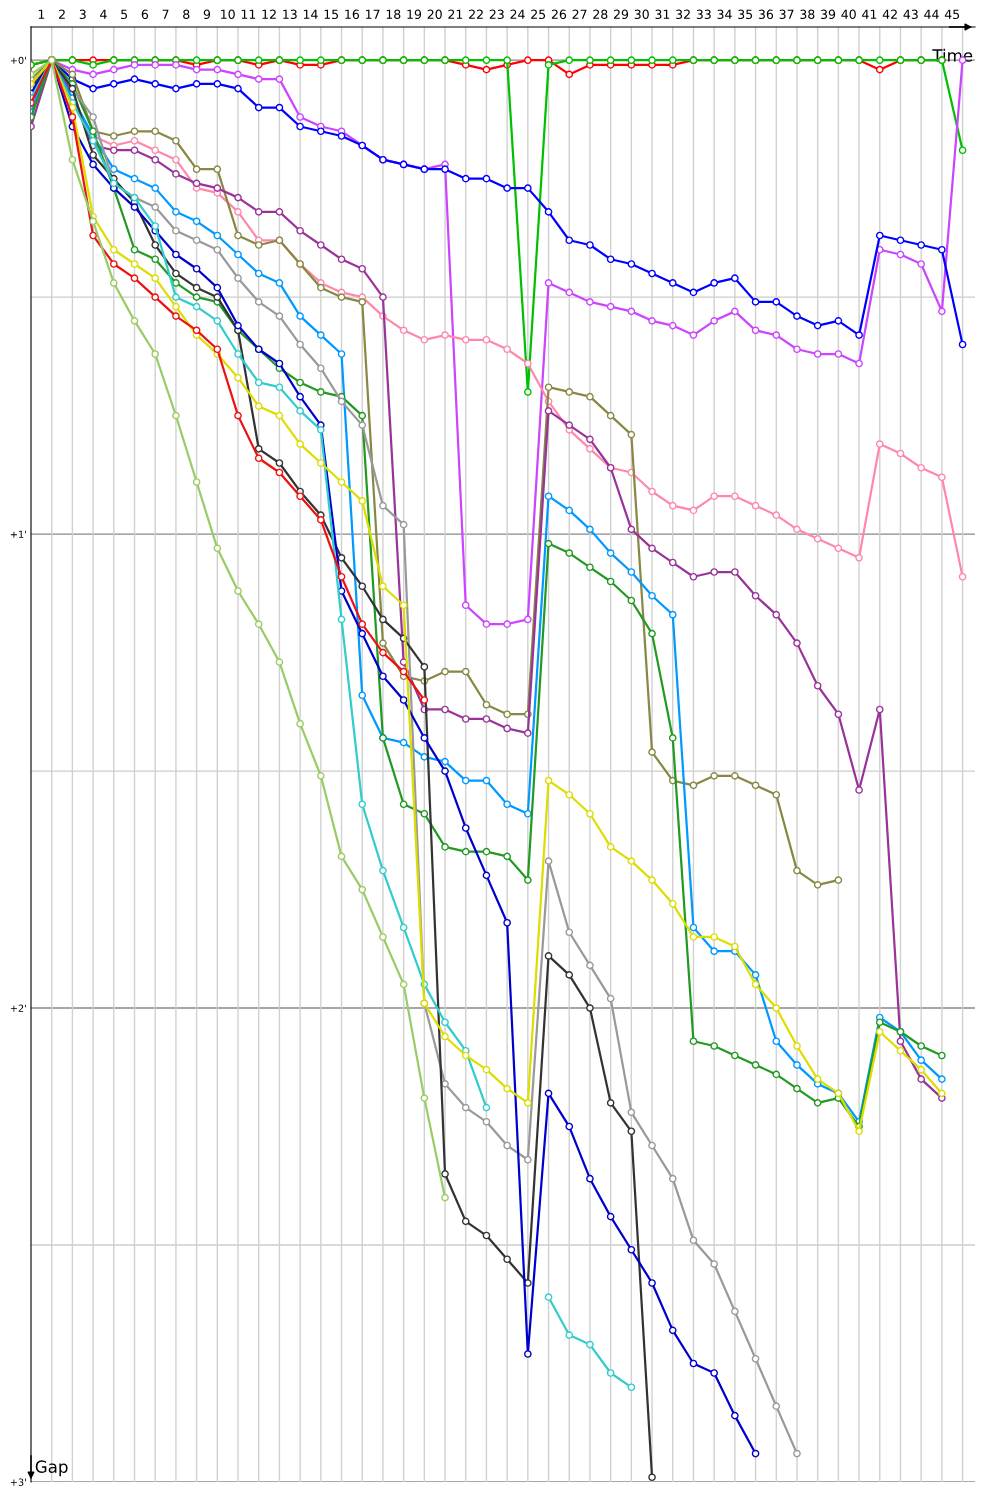 The height and width of the screenshot is (1500, 1000). I want to click on y-tick-label: +1', so click(18, 534).